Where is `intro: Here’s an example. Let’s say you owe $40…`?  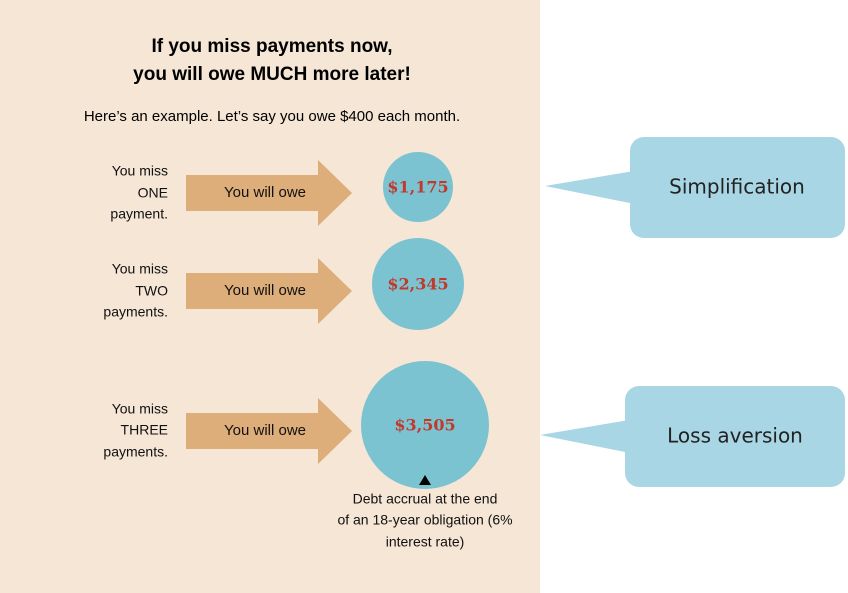 intro: Here’s an example. Let’s say you owe $40… is located at coordinates (272, 116).